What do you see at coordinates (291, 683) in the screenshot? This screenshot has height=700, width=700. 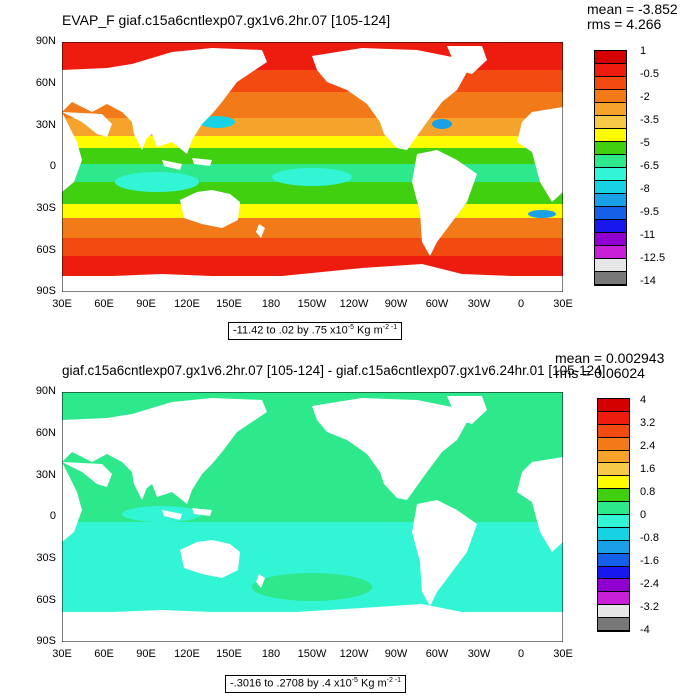 I see `panel2-range-text: -.3016 to .2708 by .4 x10` at bounding box center [291, 683].